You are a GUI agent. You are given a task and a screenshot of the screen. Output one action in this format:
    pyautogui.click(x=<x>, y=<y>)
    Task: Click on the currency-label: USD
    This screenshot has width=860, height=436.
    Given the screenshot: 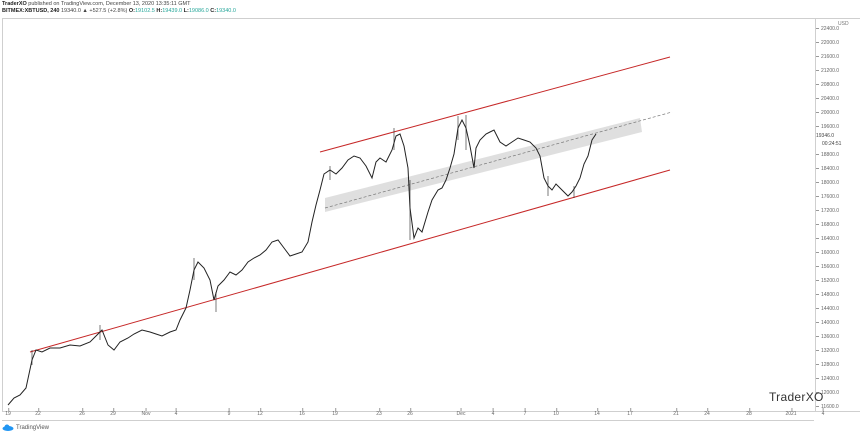 What is the action you would take?
    pyautogui.click(x=843, y=24)
    